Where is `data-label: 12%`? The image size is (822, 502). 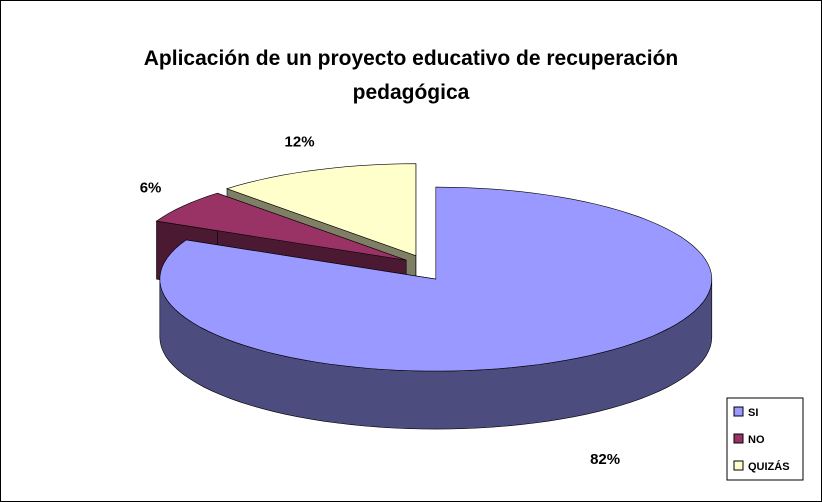
data-label: 12% is located at coordinates (300, 141).